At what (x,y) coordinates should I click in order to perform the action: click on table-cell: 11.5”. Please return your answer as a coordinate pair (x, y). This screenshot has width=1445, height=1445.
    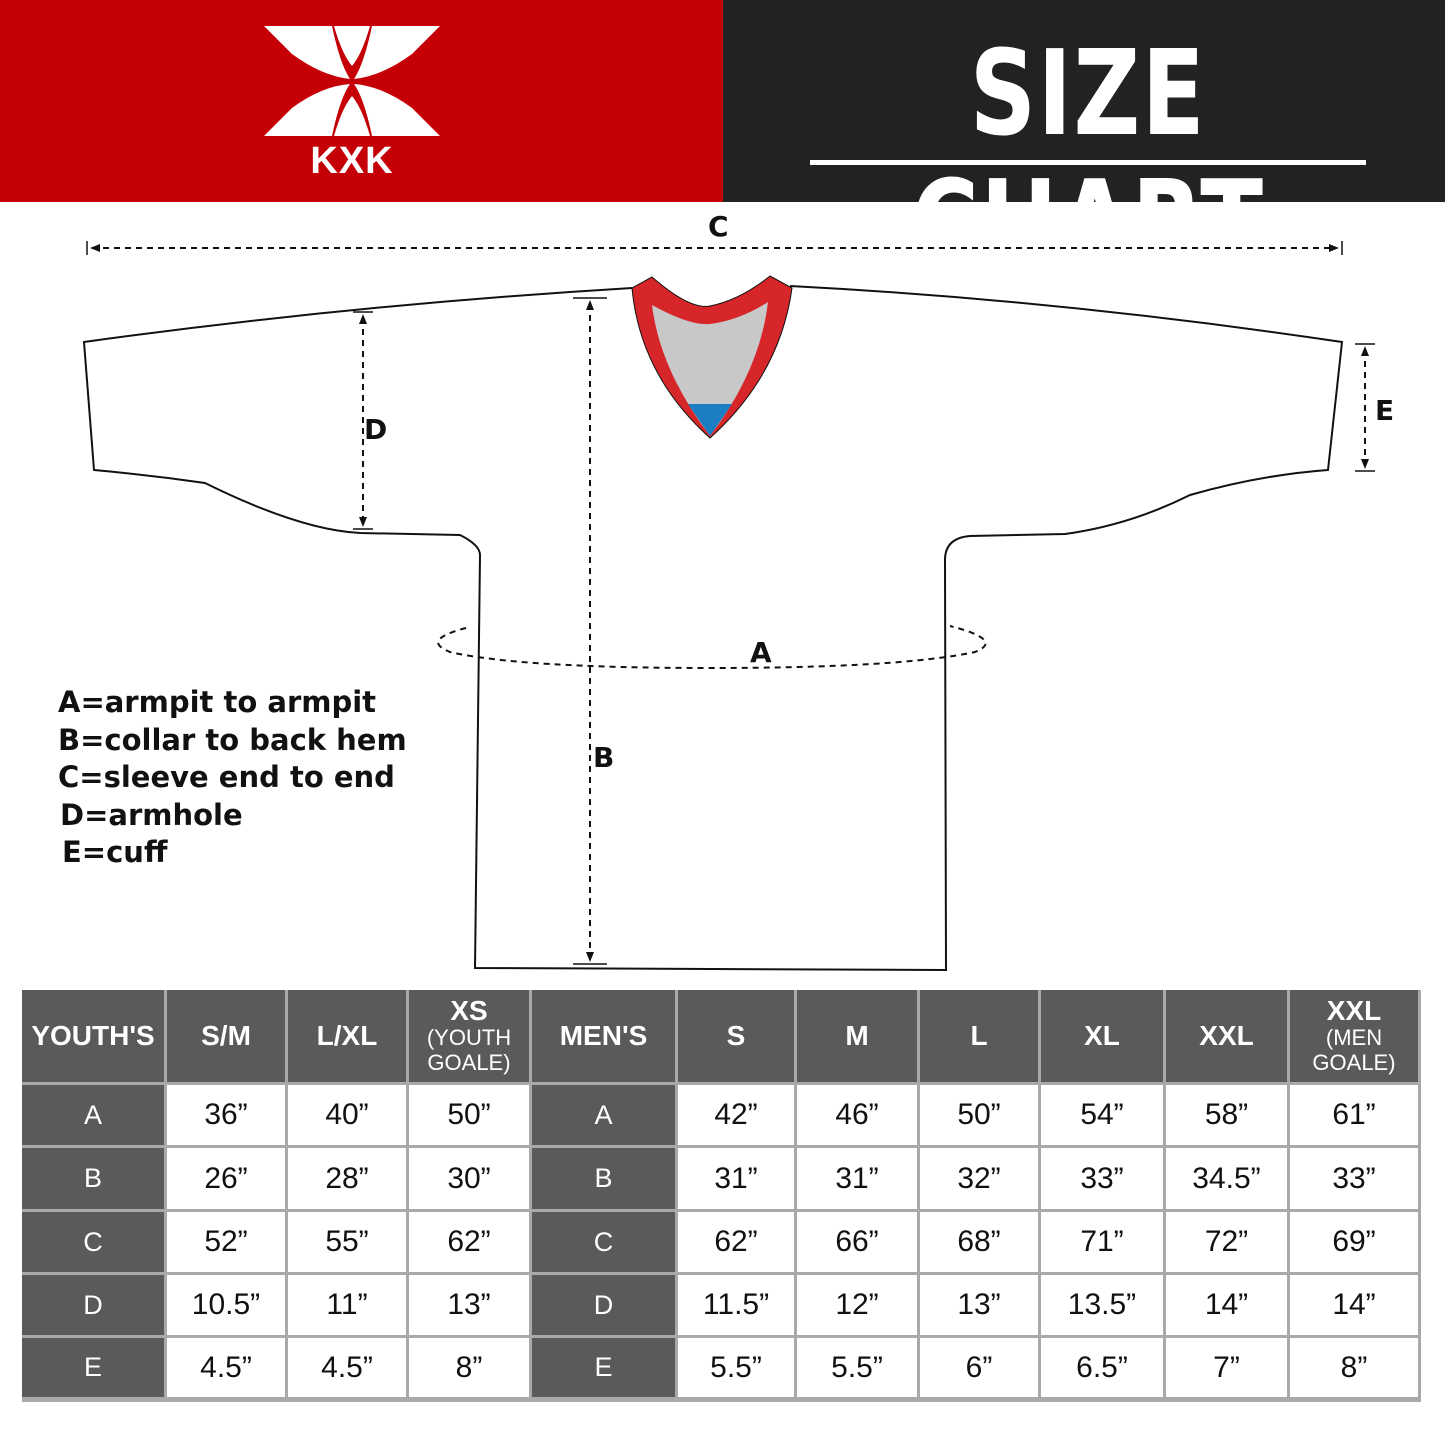
    Looking at the image, I should click on (736, 1305).